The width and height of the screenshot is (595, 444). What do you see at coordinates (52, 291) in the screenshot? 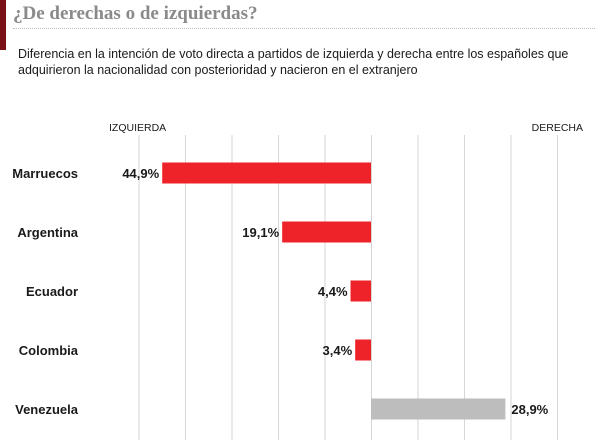
I see `category-label: Ecuador` at bounding box center [52, 291].